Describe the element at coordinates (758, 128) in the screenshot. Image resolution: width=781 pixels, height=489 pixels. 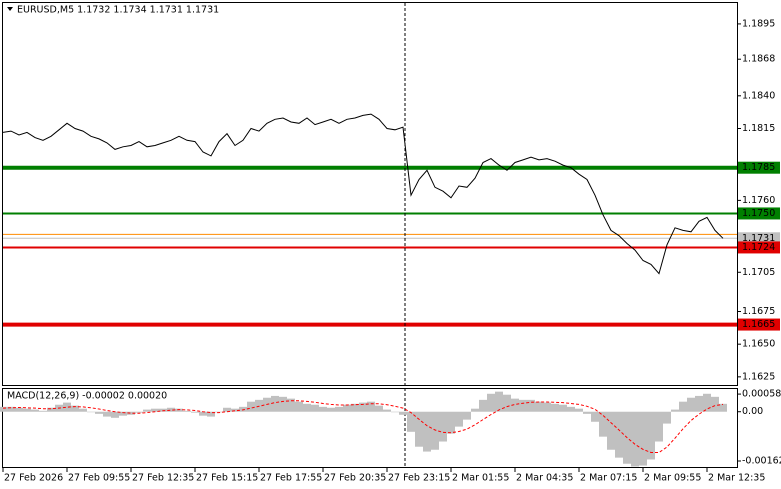
I see `y-tick-label: 1.1815` at that location.